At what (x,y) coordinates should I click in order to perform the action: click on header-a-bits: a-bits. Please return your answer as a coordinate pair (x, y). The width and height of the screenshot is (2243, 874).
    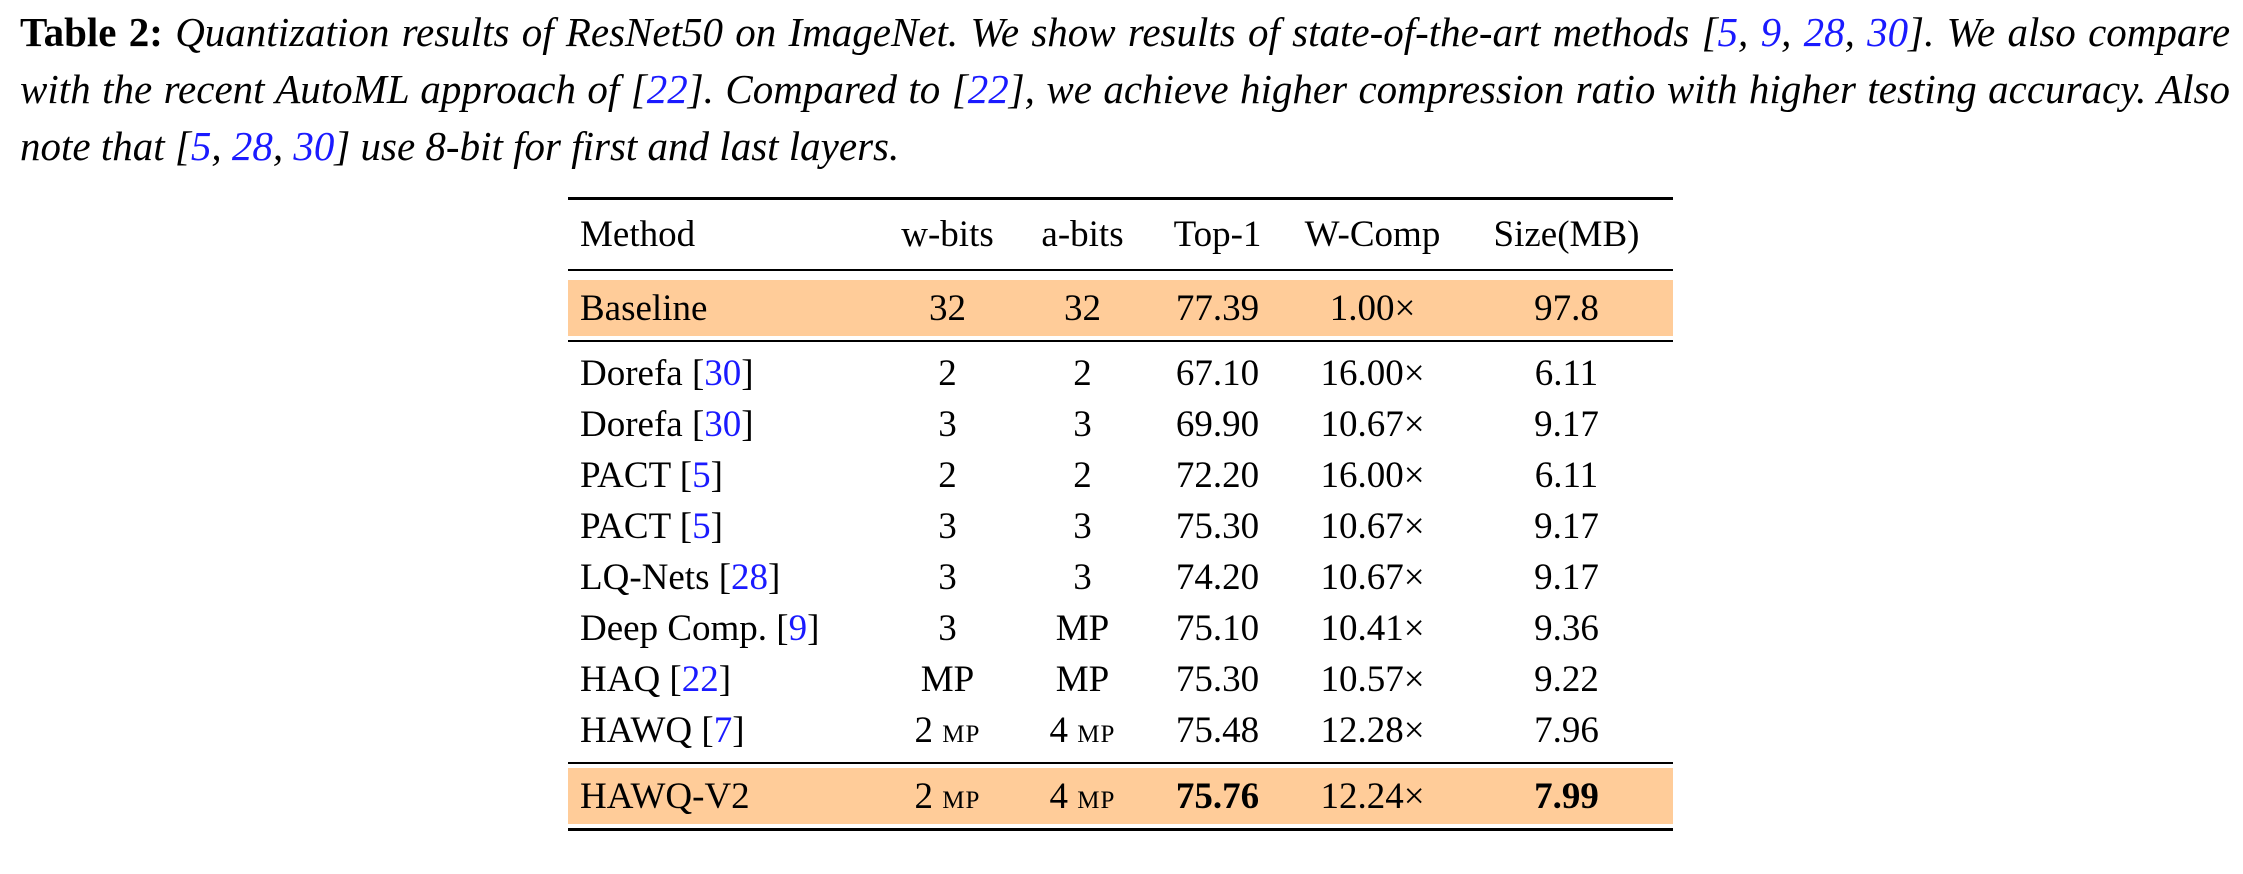
    Looking at the image, I should click on (1082, 234).